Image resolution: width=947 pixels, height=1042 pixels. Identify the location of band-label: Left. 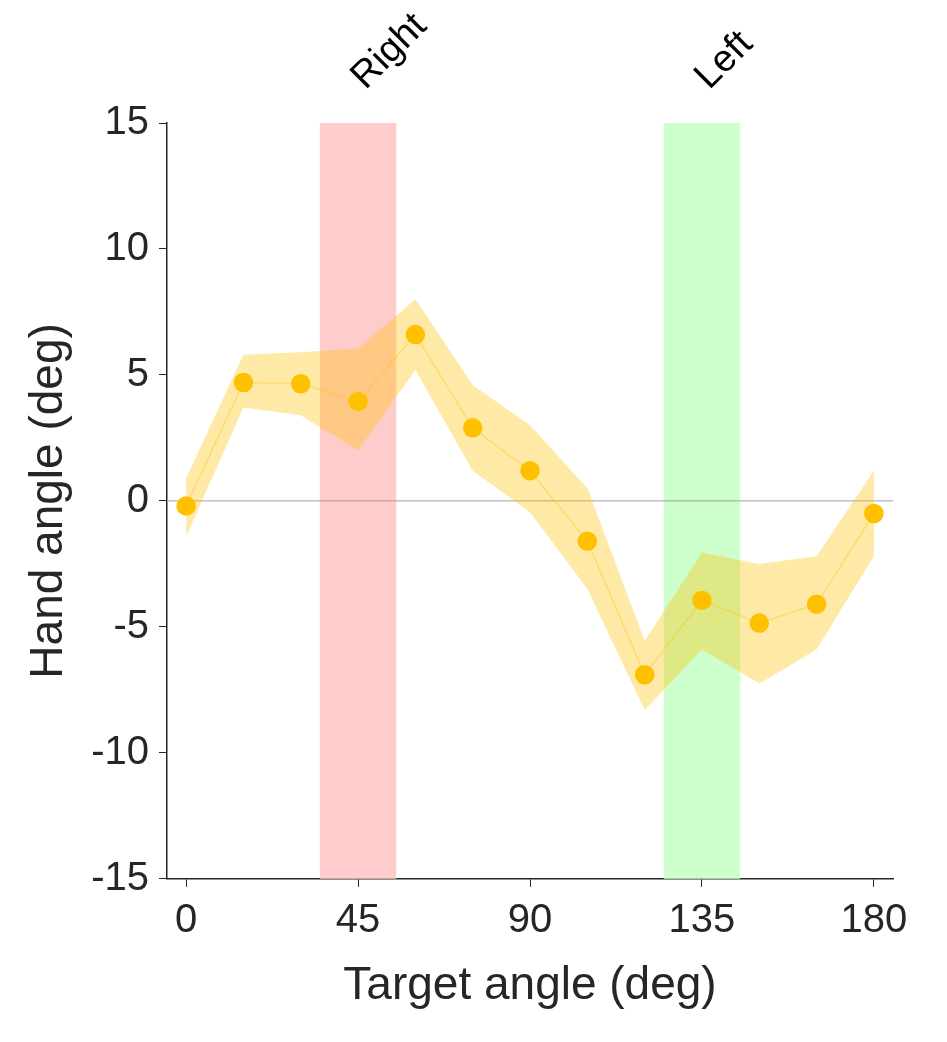
(723, 59).